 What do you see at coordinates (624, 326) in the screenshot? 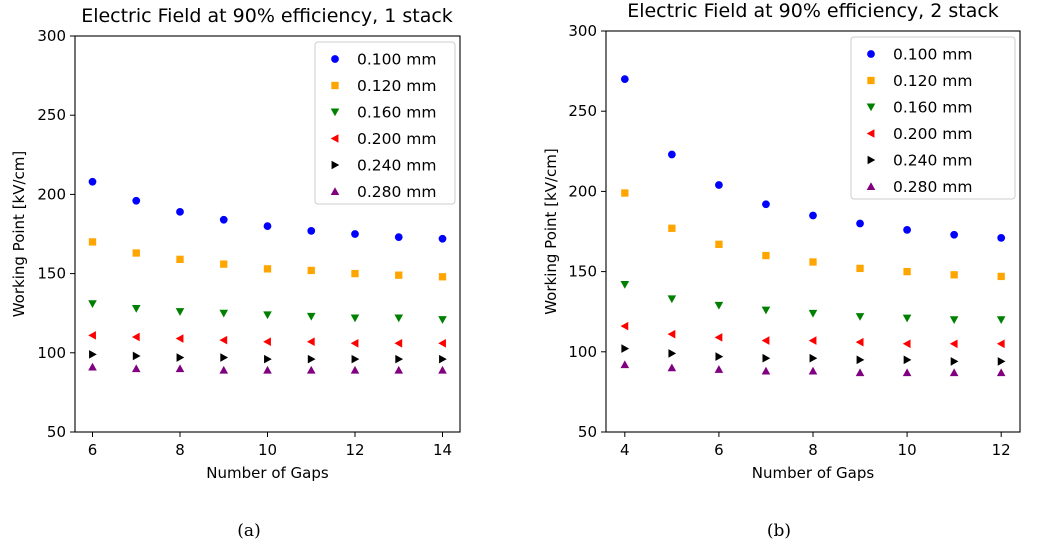
I see `data-point-0-200-mm-x4` at bounding box center [624, 326].